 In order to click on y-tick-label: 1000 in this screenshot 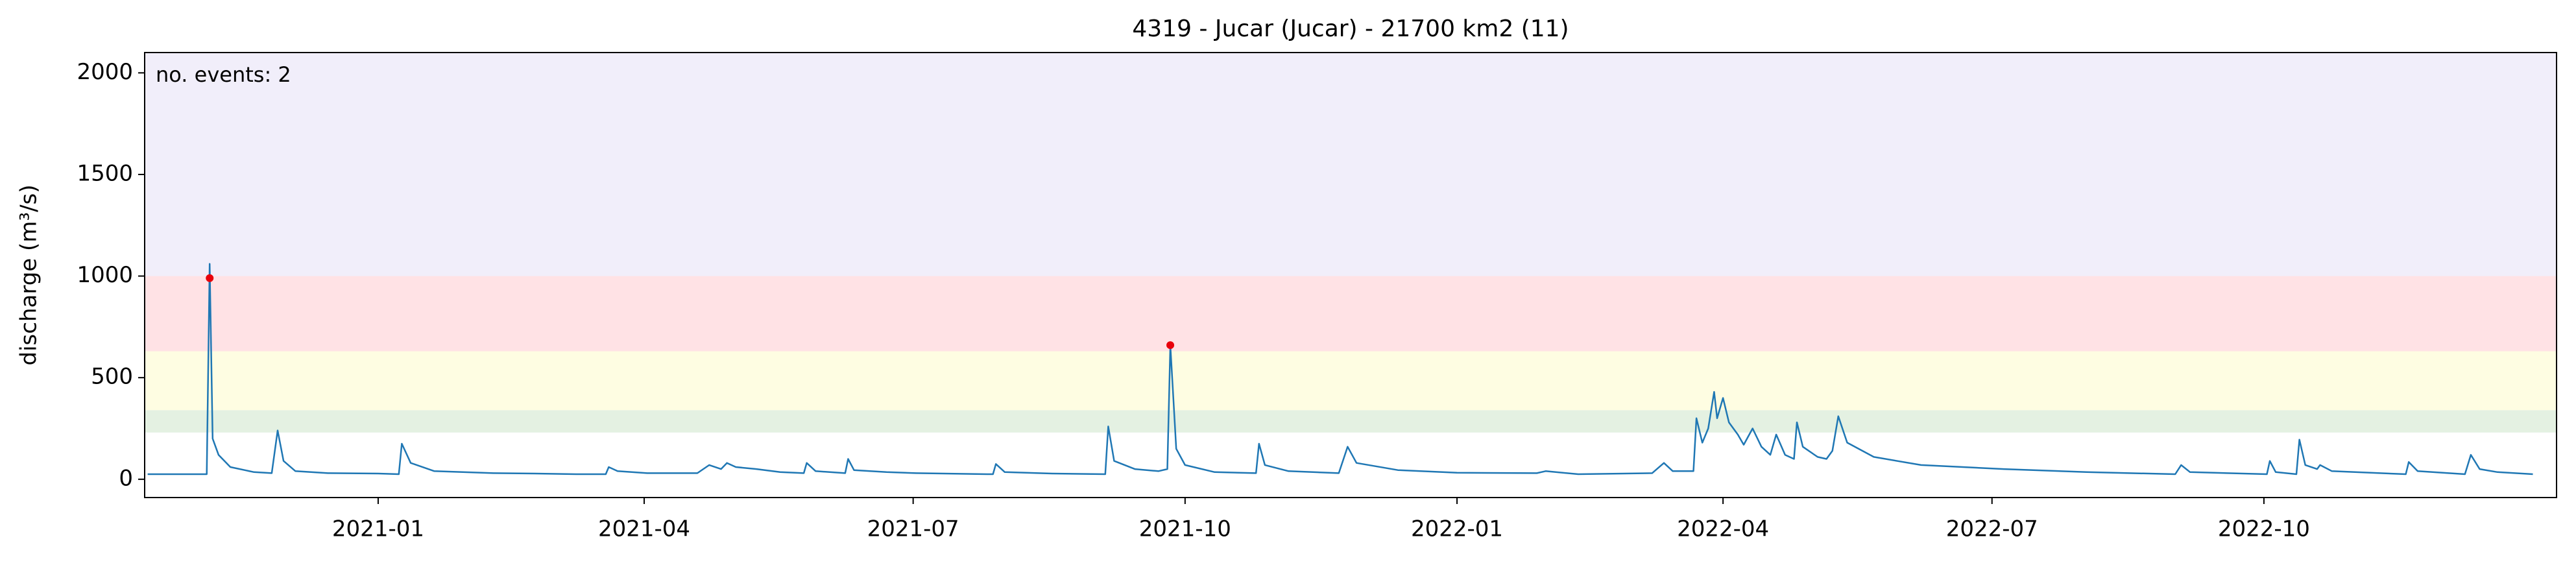, I will do `click(105, 275)`.